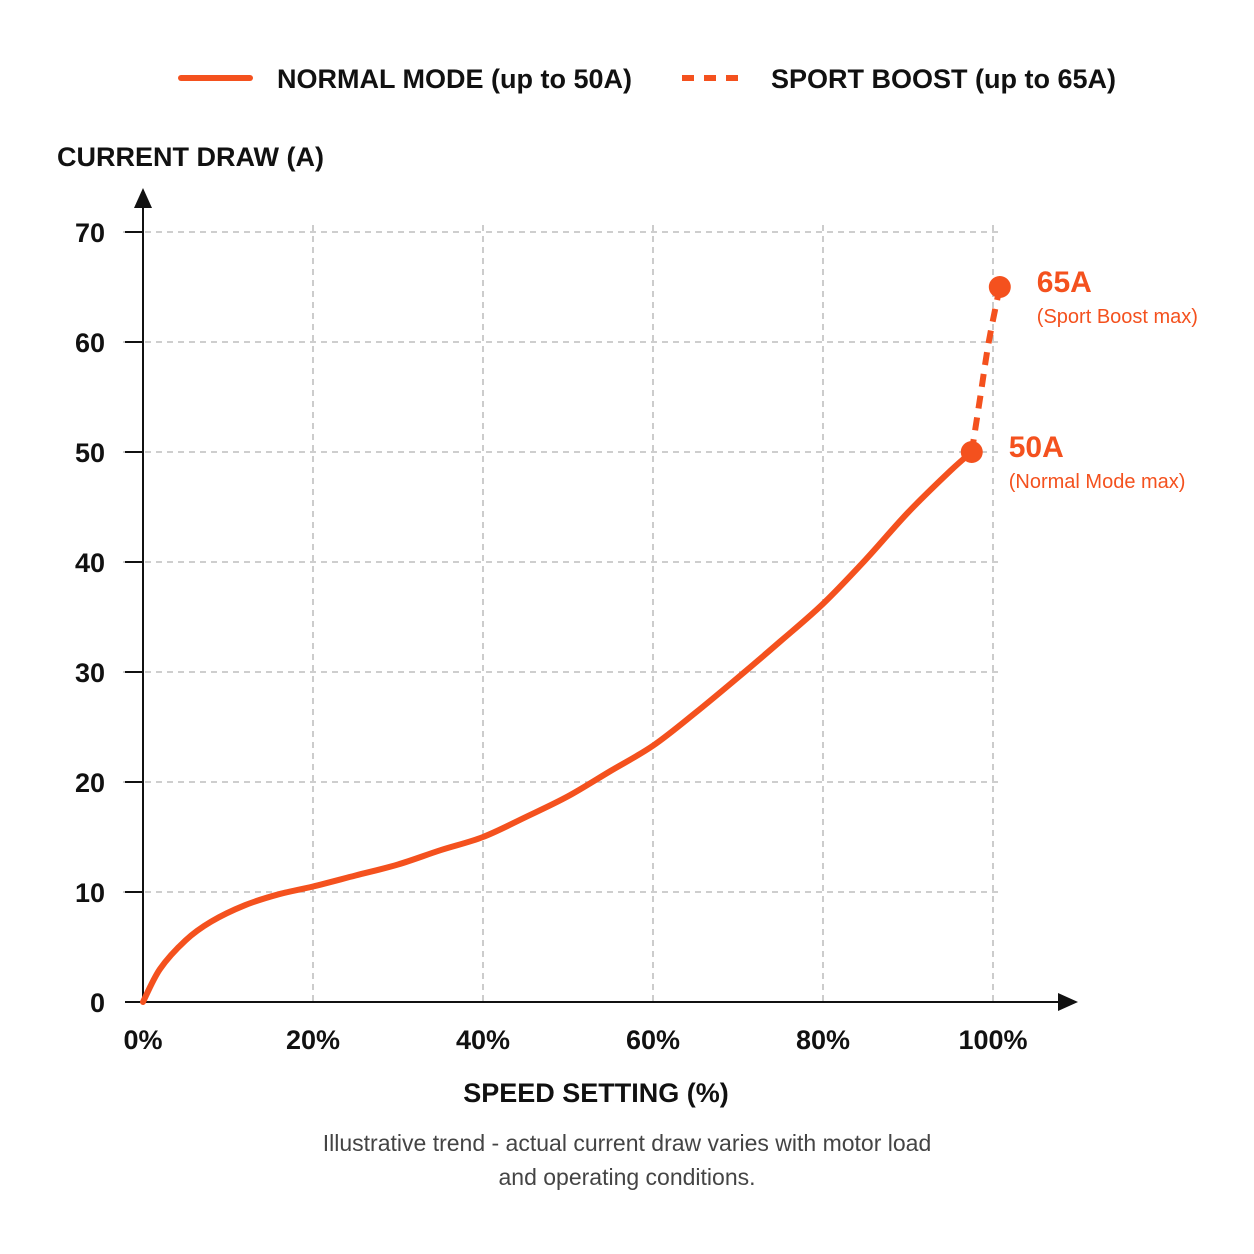 Image resolution: width=1254 pixels, height=1254 pixels. What do you see at coordinates (653, 1040) in the screenshot?
I see `x-tick-label-60: 60%` at bounding box center [653, 1040].